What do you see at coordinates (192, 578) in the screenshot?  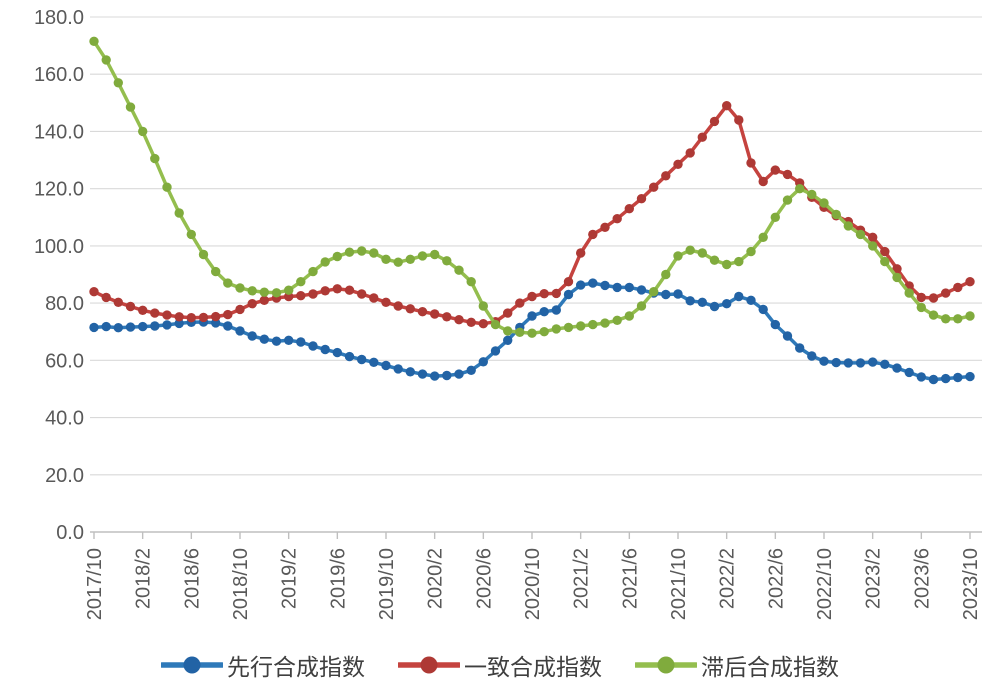 I see `x-tick-label: 2018/6` at bounding box center [192, 578].